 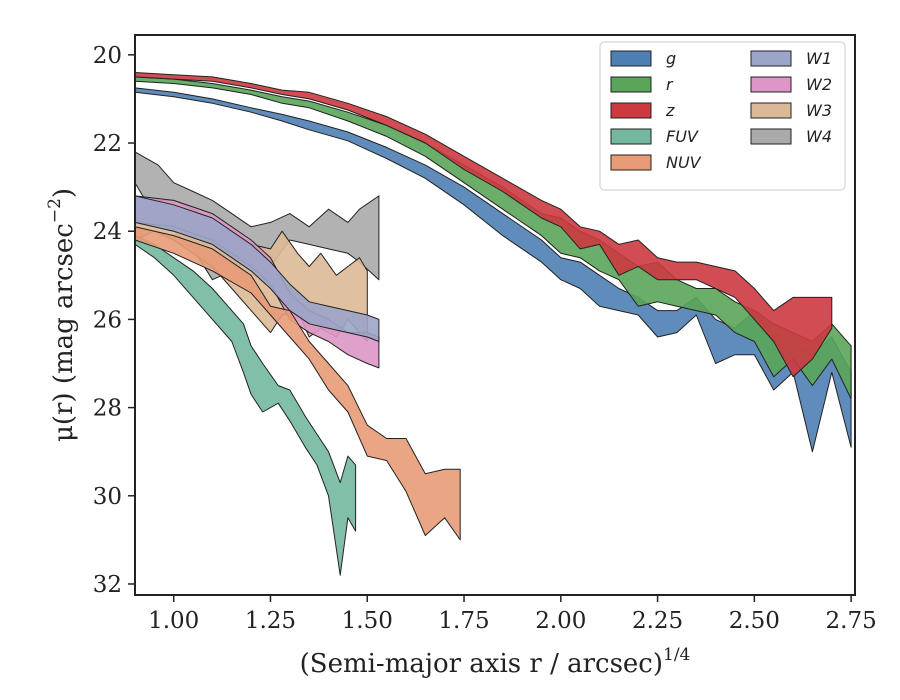 I want to click on legend-label-nuv: NUV, so click(x=684, y=162).